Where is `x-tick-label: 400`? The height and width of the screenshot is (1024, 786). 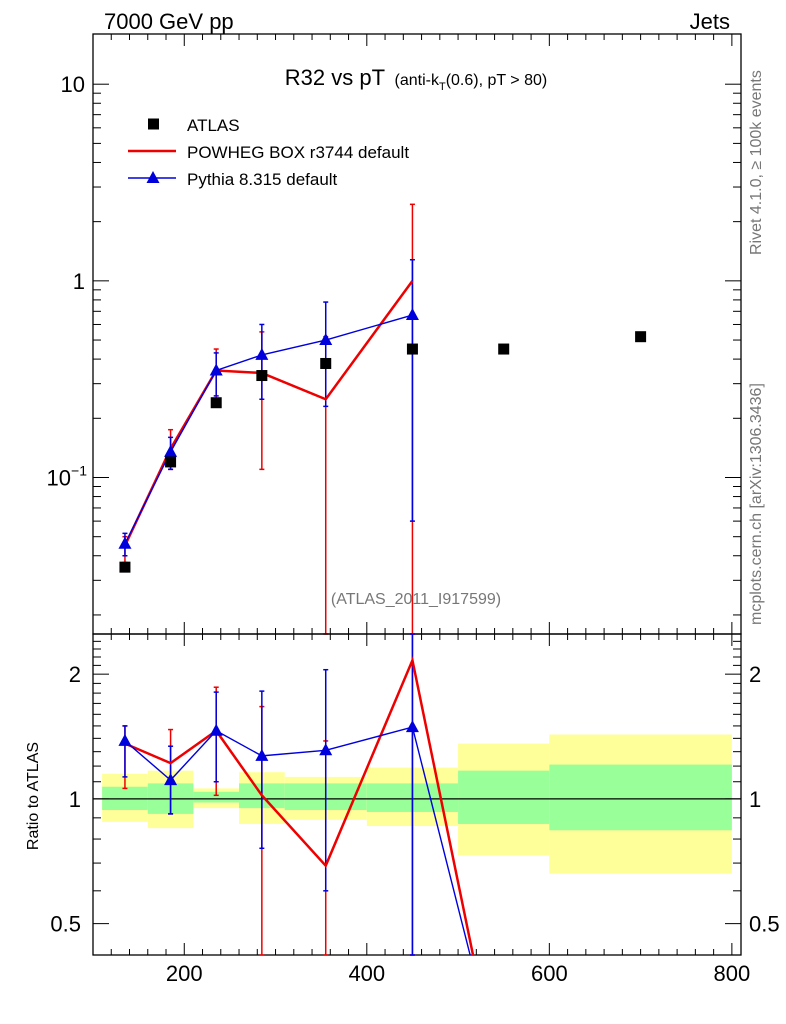 x-tick-label: 400 is located at coordinates (366, 973).